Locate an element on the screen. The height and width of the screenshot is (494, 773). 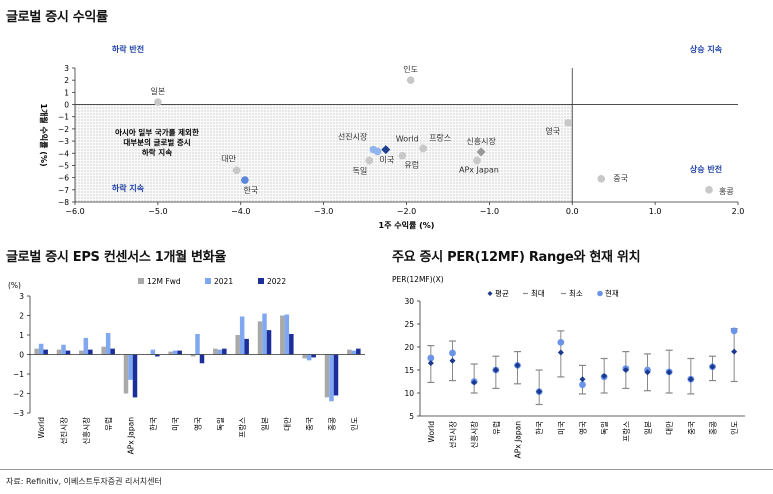
point-label: 독일 is located at coordinates (359, 171).